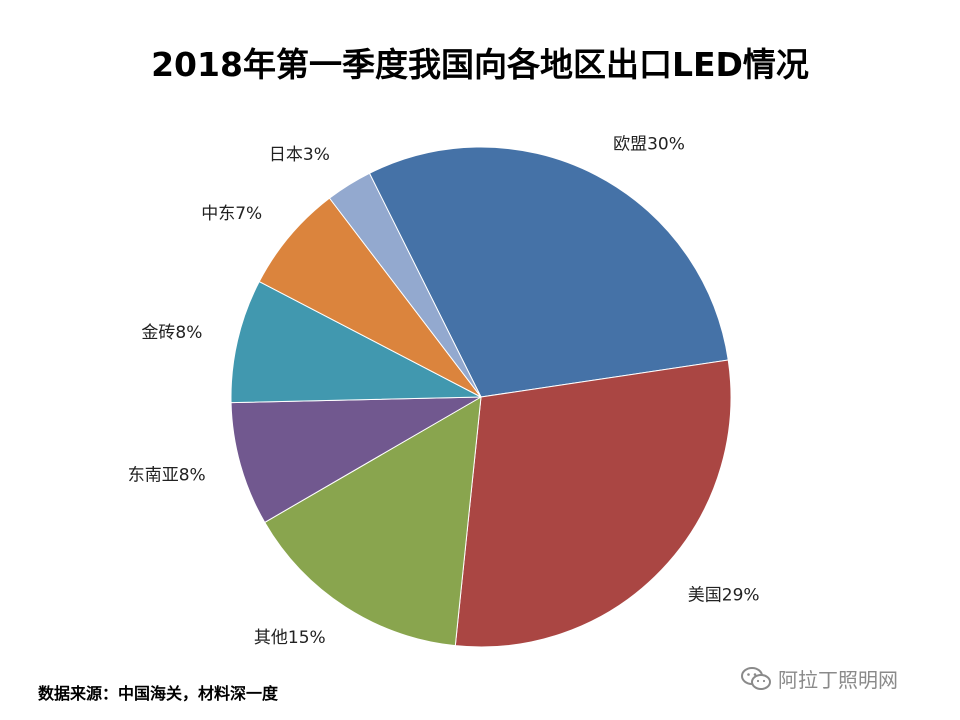  What do you see at coordinates (838, 680) in the screenshot?
I see `watermark-text: 阿拉丁照明网` at bounding box center [838, 680].